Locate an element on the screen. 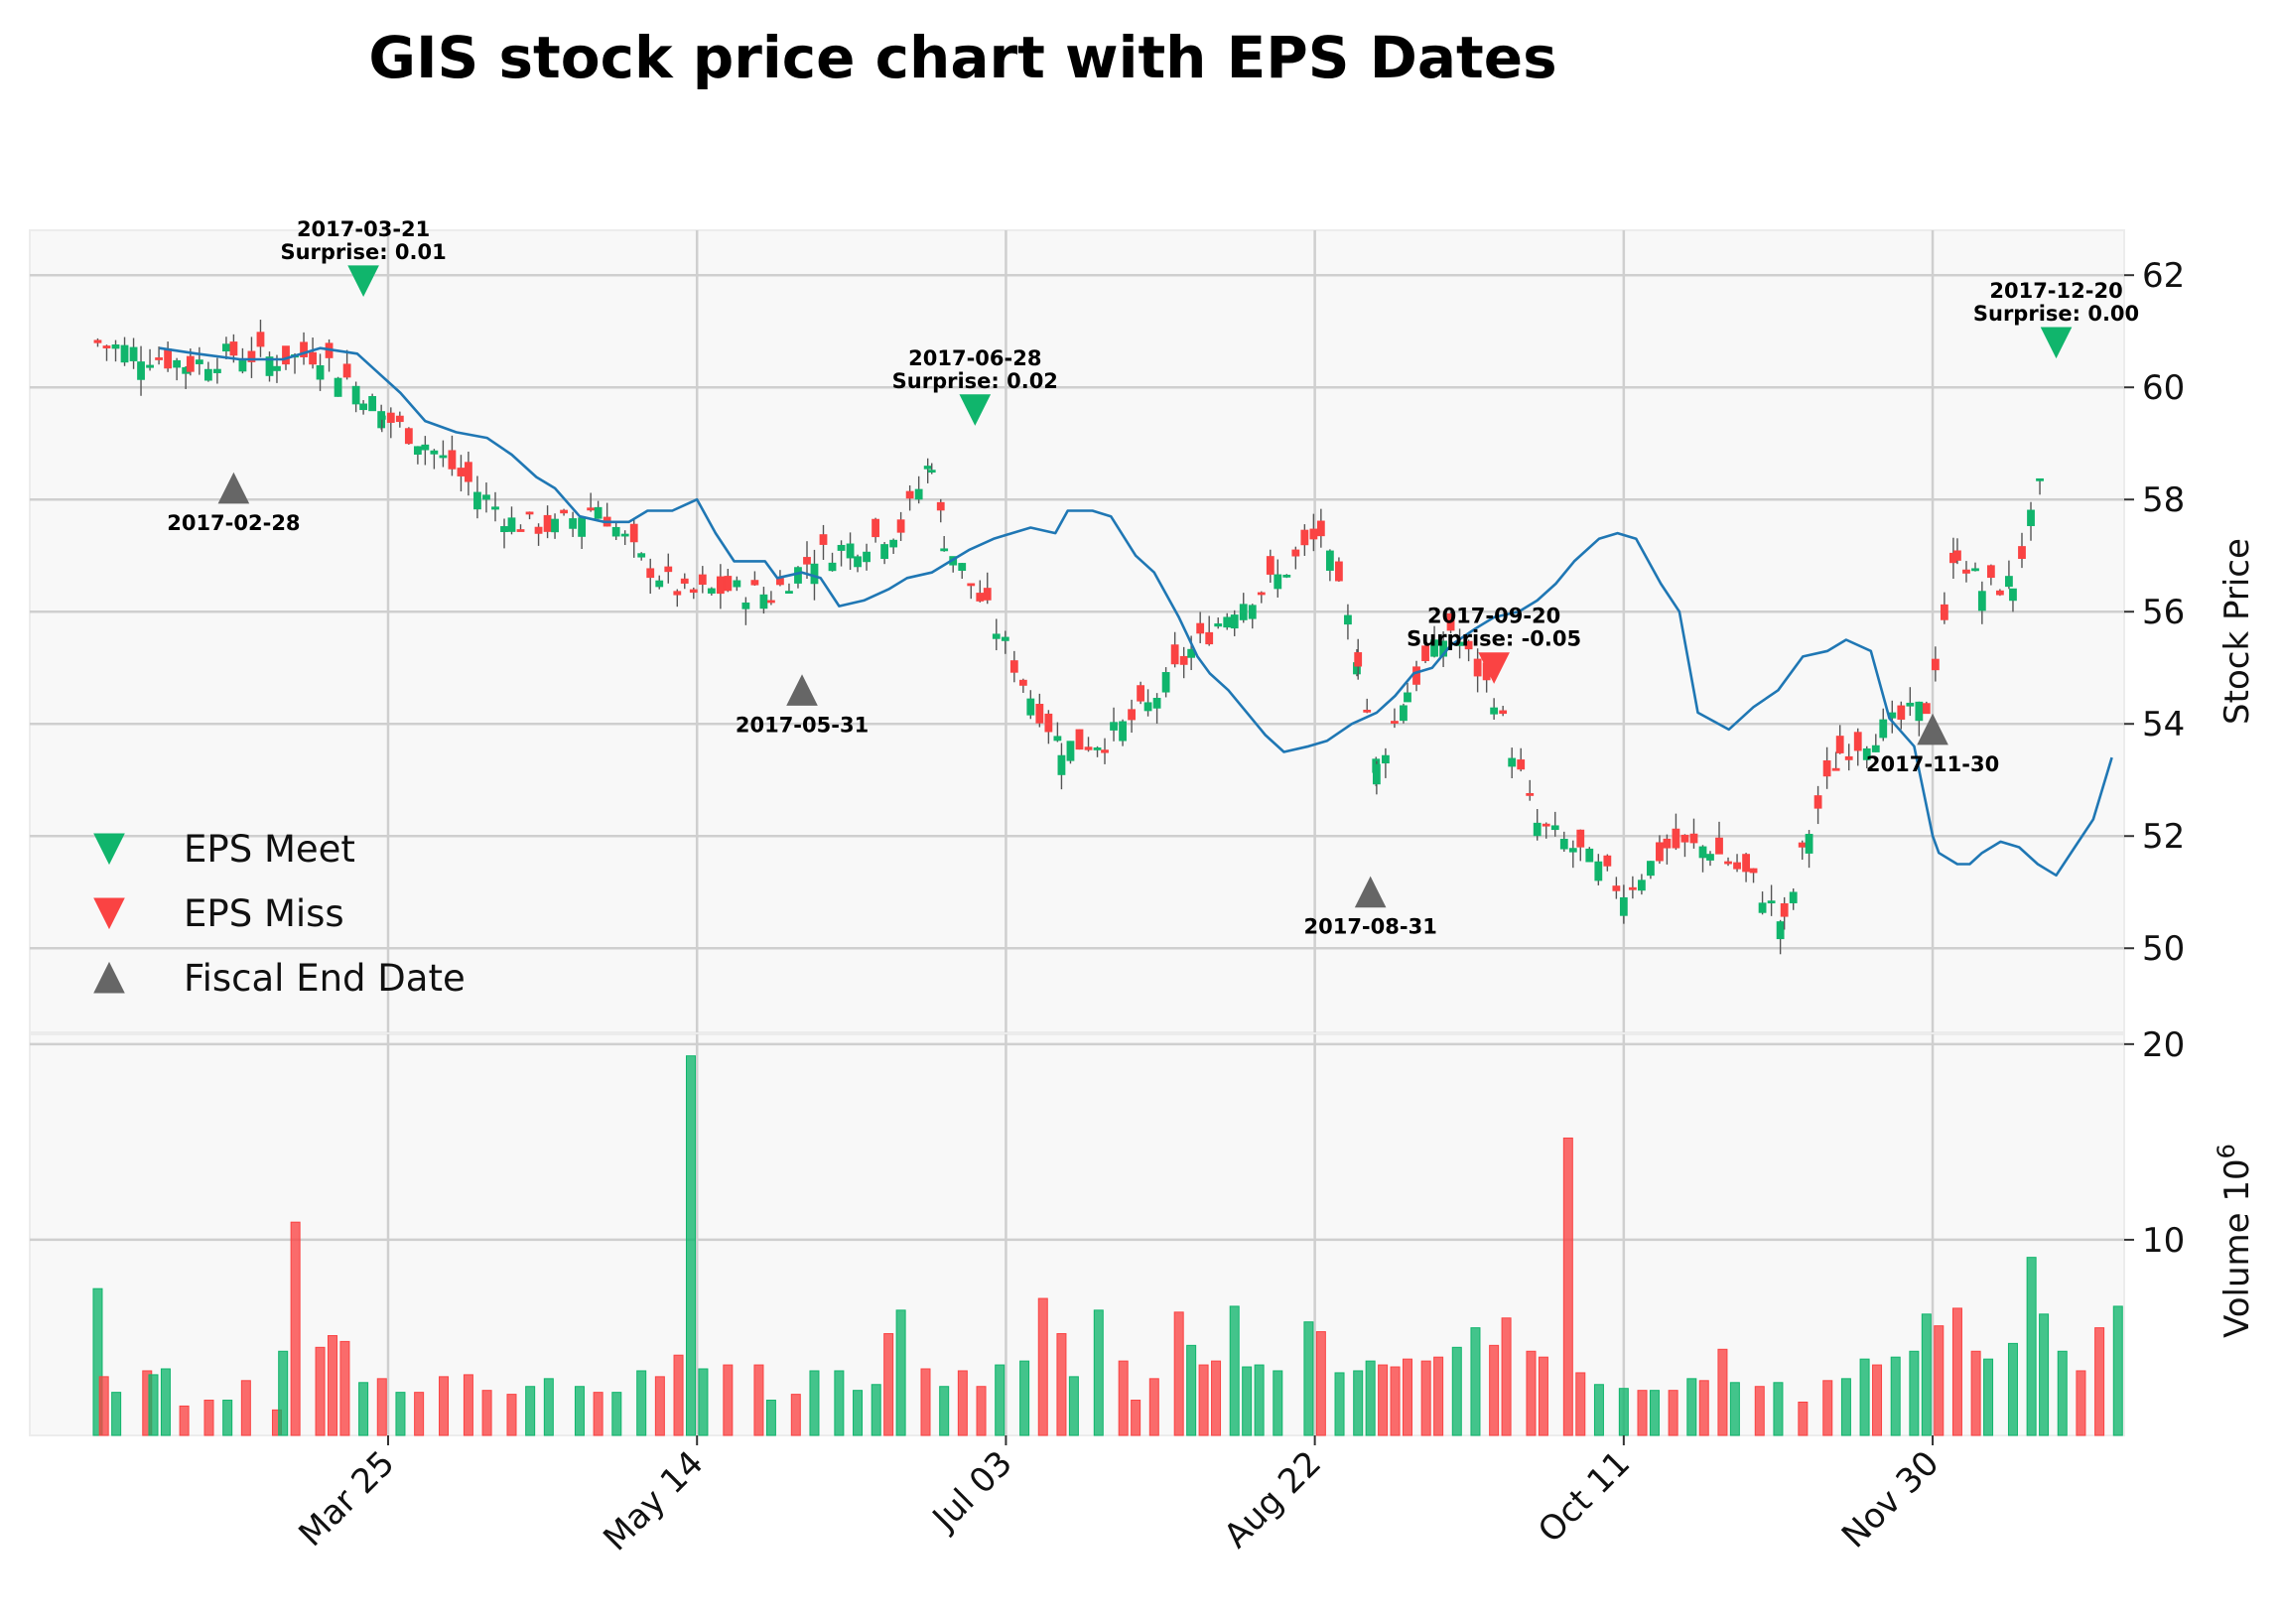 The height and width of the screenshot is (1624, 2281). volume-tick-label: 20 is located at coordinates (2163, 1045).